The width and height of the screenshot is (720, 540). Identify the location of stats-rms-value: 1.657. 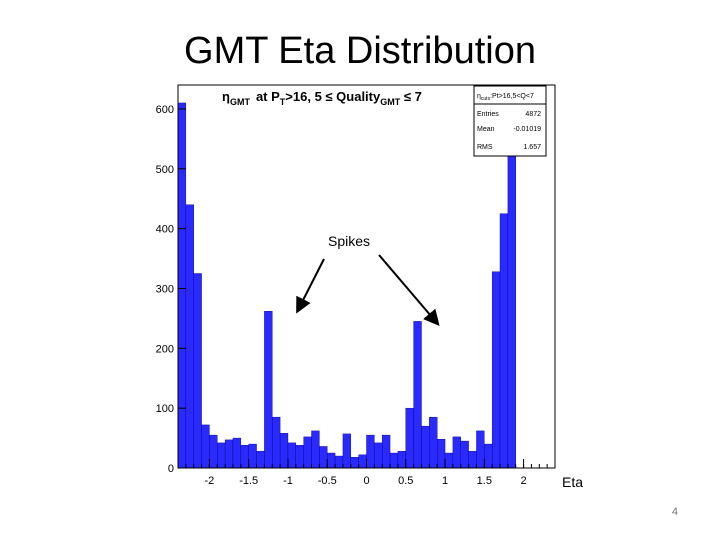
(532, 147).